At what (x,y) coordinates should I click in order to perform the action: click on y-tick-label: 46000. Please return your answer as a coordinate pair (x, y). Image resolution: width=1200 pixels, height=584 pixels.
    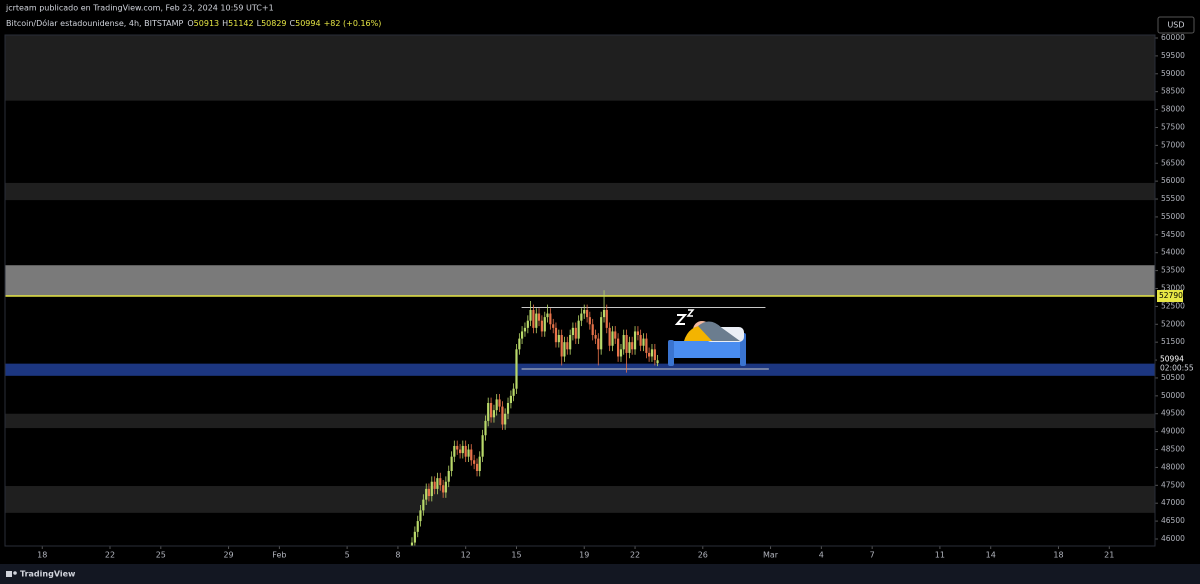
    Looking at the image, I should click on (1173, 538).